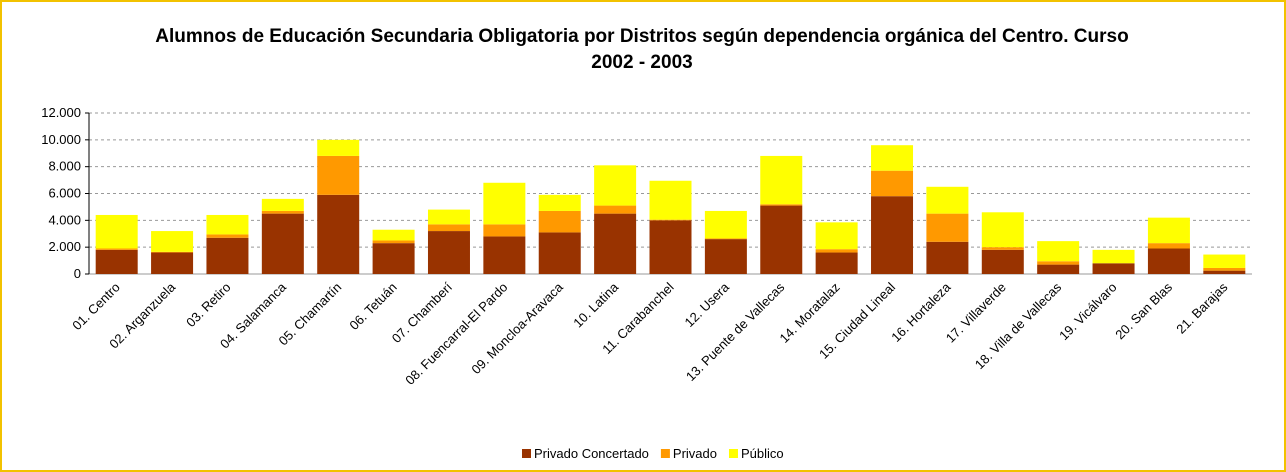  I want to click on x-tick-label: 10. Latina, so click(596, 305).